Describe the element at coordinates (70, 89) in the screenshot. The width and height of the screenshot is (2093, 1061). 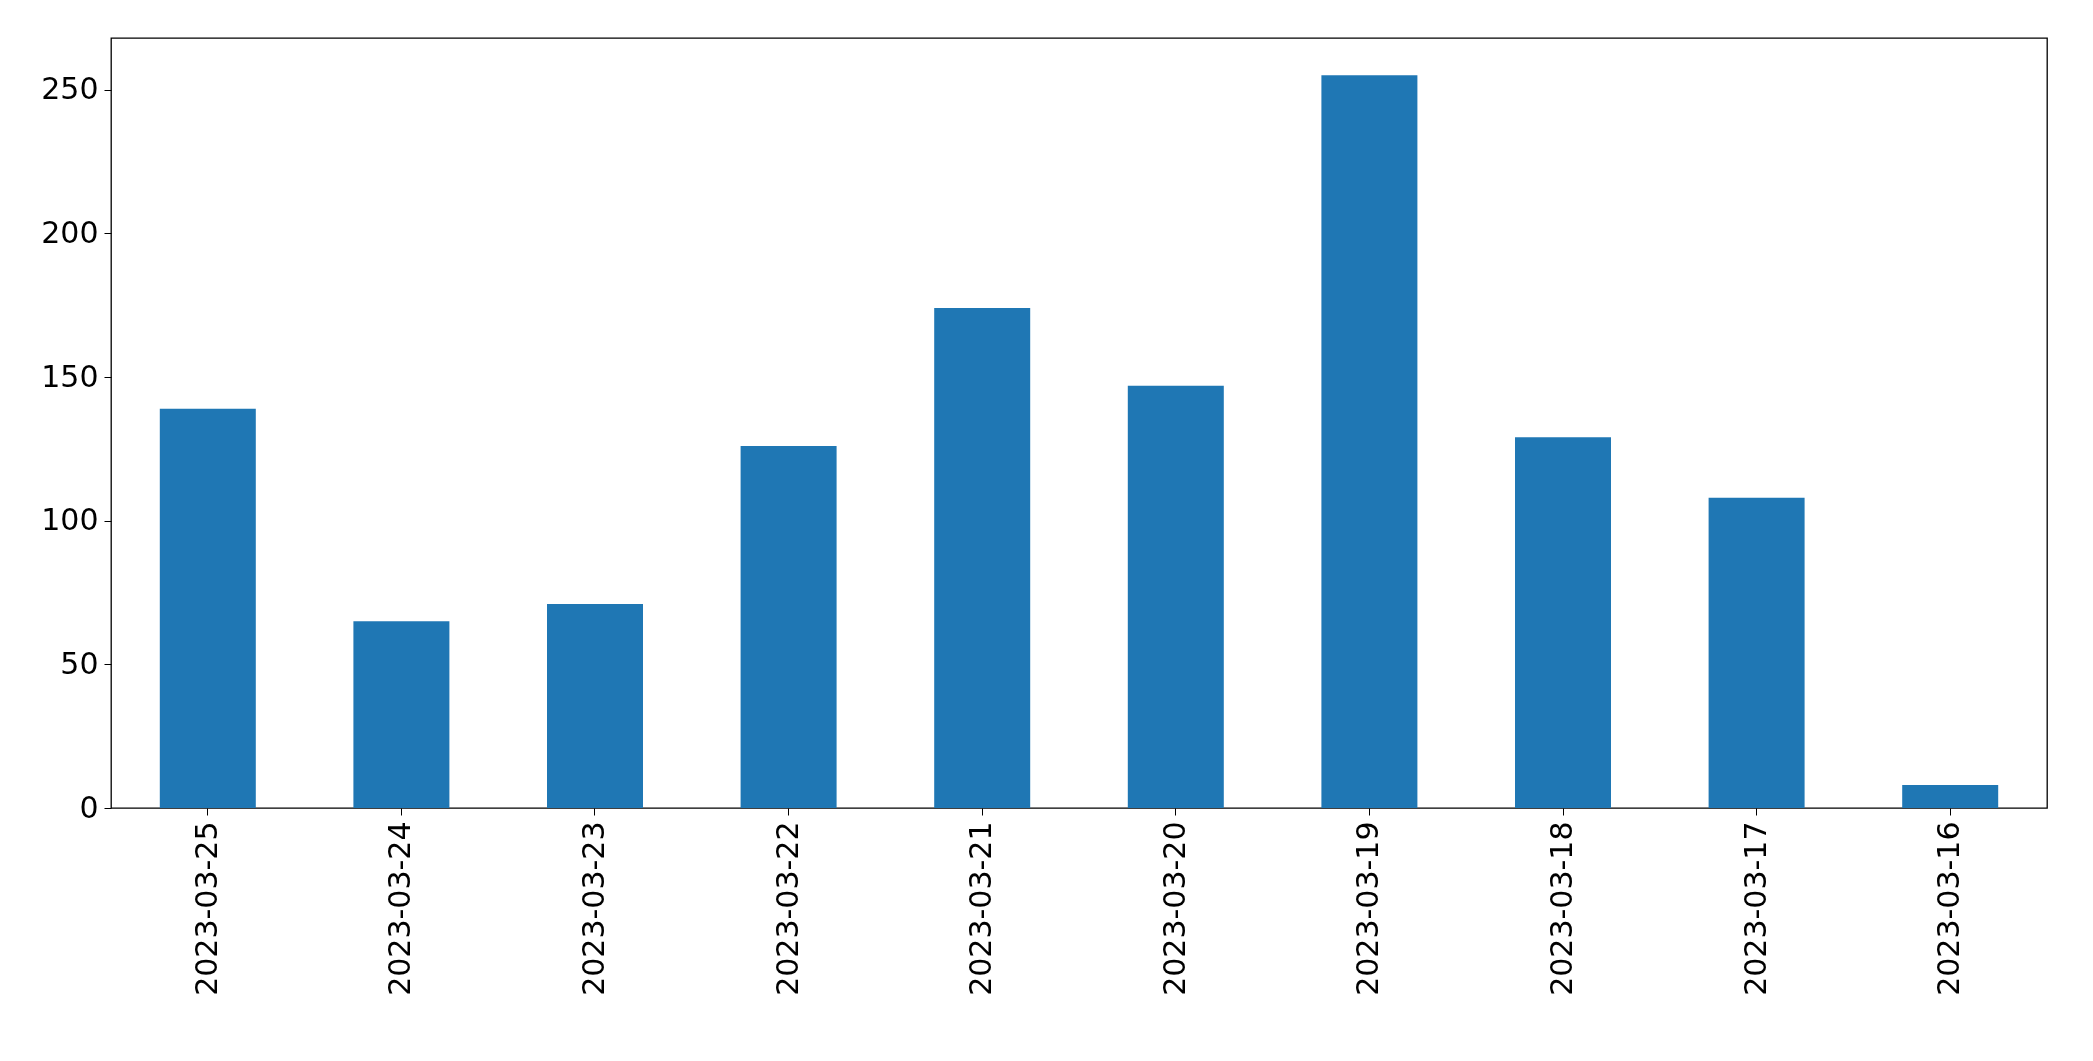
I see `y-tick-label: 250` at that location.